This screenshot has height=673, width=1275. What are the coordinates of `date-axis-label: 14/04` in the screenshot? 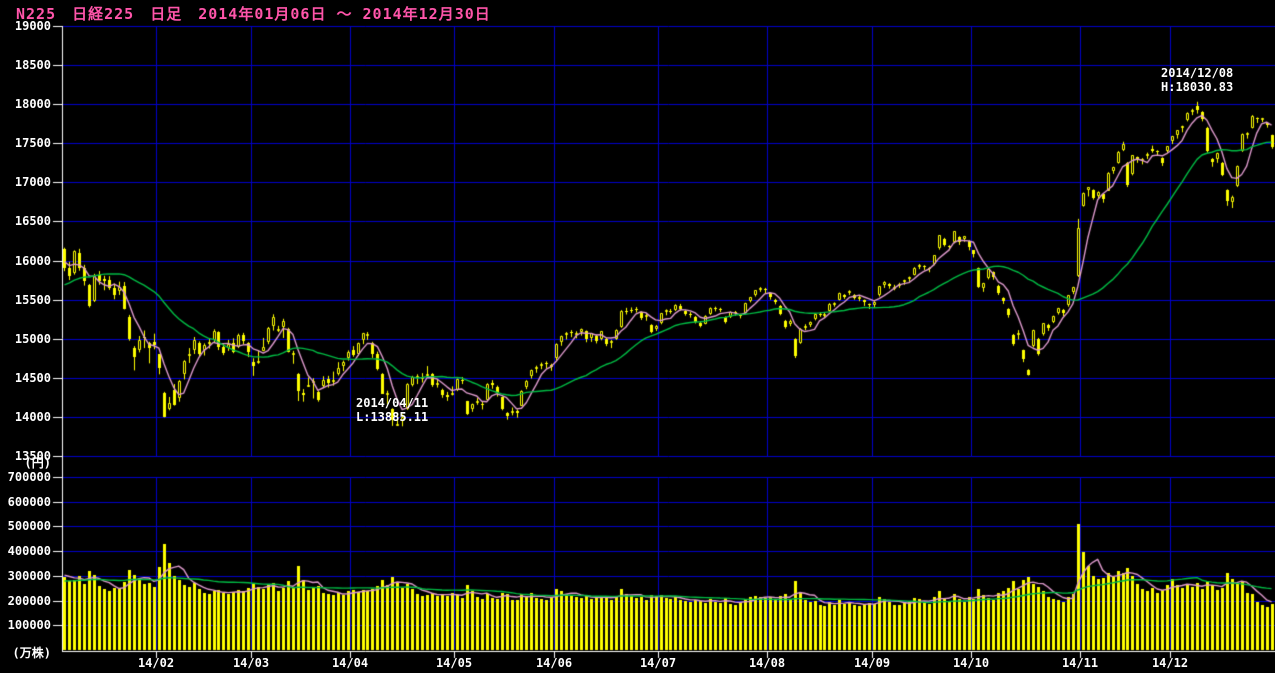 It's located at (350, 663).